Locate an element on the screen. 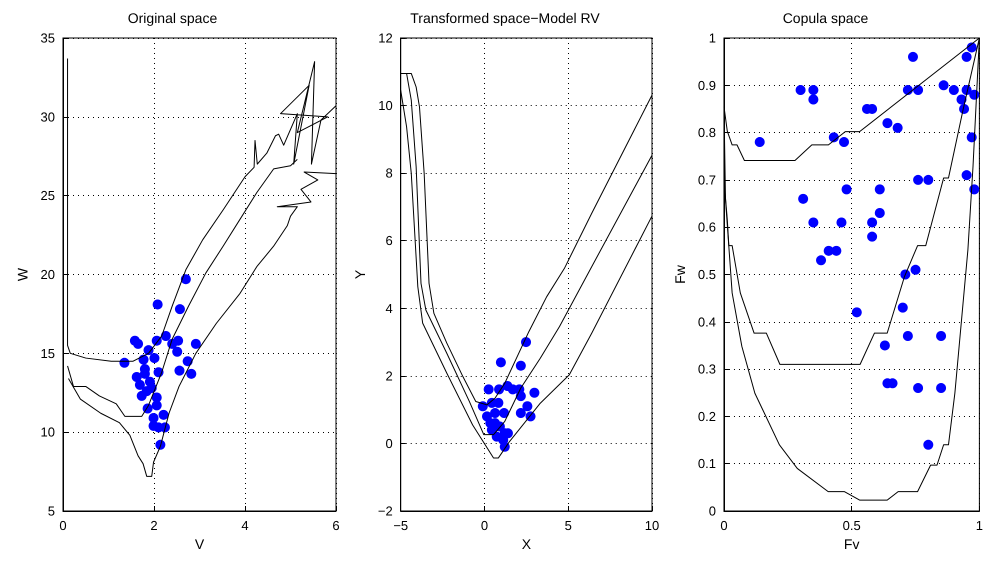 This screenshot has width=986, height=567. y-tick-label: 0.9 is located at coordinates (707, 85).